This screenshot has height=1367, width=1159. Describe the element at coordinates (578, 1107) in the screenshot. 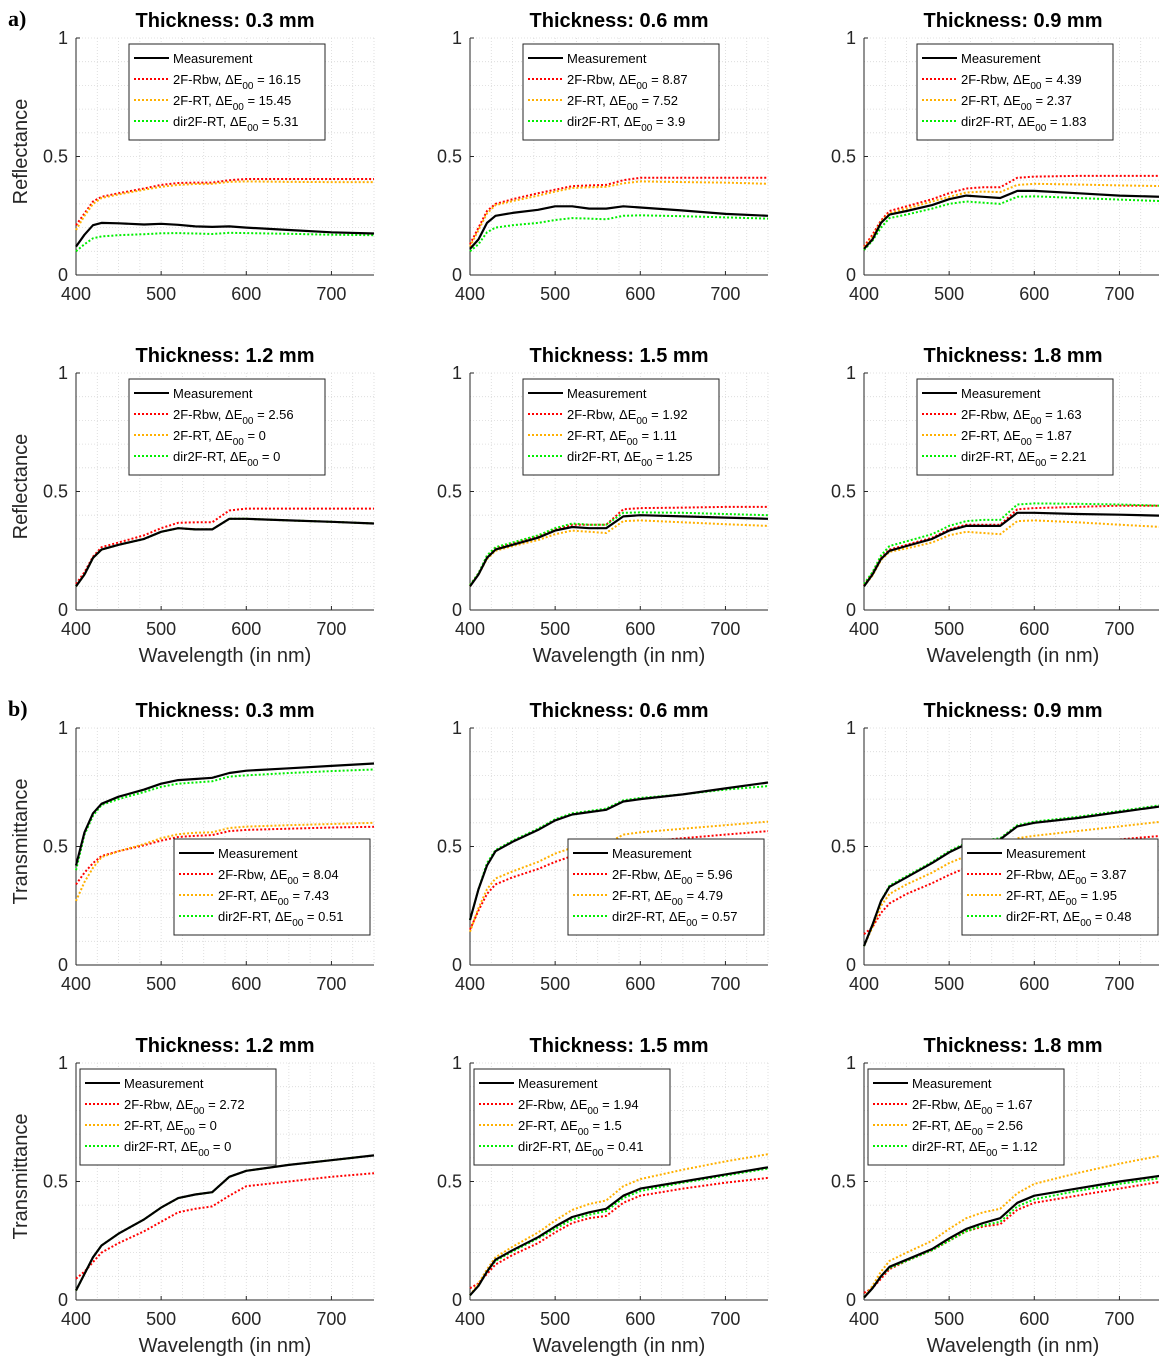

I see `chart-11-legend-entry: 2F-Rbw, ΔE00 = 1.94` at that location.